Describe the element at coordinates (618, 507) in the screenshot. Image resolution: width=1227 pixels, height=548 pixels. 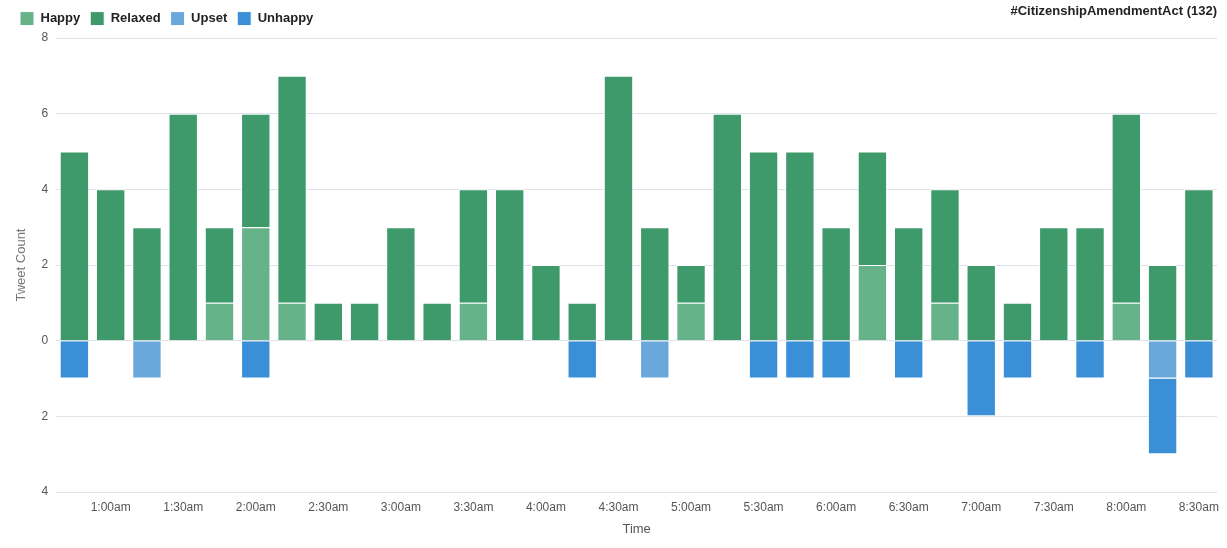
I see `x-tick-label: 4:30am` at that location.